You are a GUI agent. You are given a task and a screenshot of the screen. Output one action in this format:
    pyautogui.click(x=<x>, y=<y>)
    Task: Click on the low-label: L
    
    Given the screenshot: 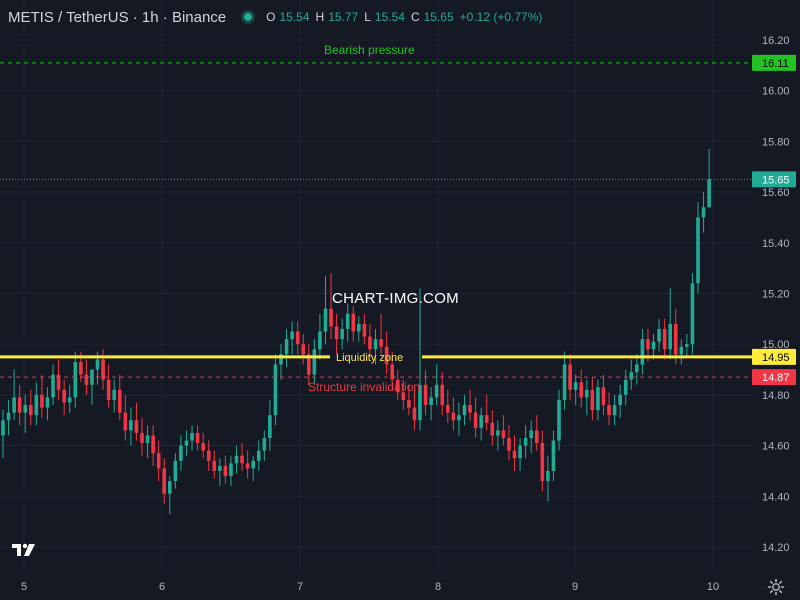 What is the action you would take?
    pyautogui.click(x=367, y=17)
    